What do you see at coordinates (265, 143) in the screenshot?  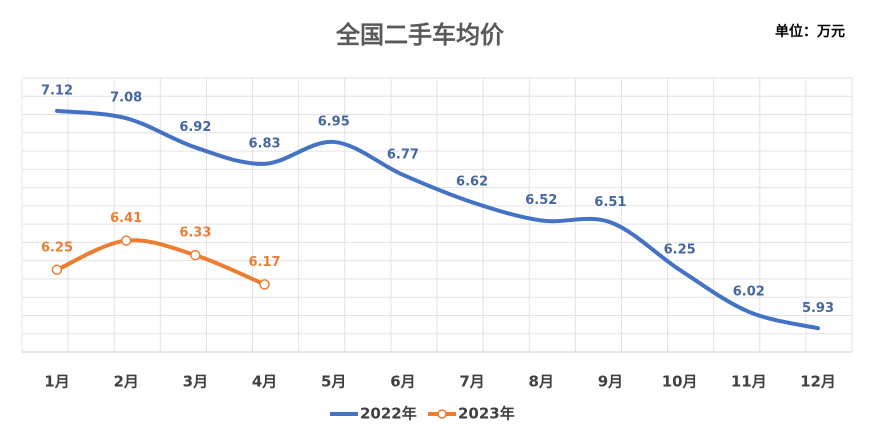 I see `data-label: 6.83` at bounding box center [265, 143].